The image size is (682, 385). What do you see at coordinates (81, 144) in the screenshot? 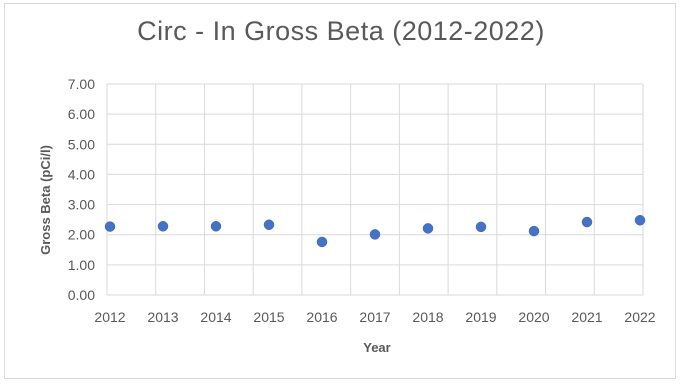
I see `y-tick-label: 5.00` at bounding box center [81, 144].